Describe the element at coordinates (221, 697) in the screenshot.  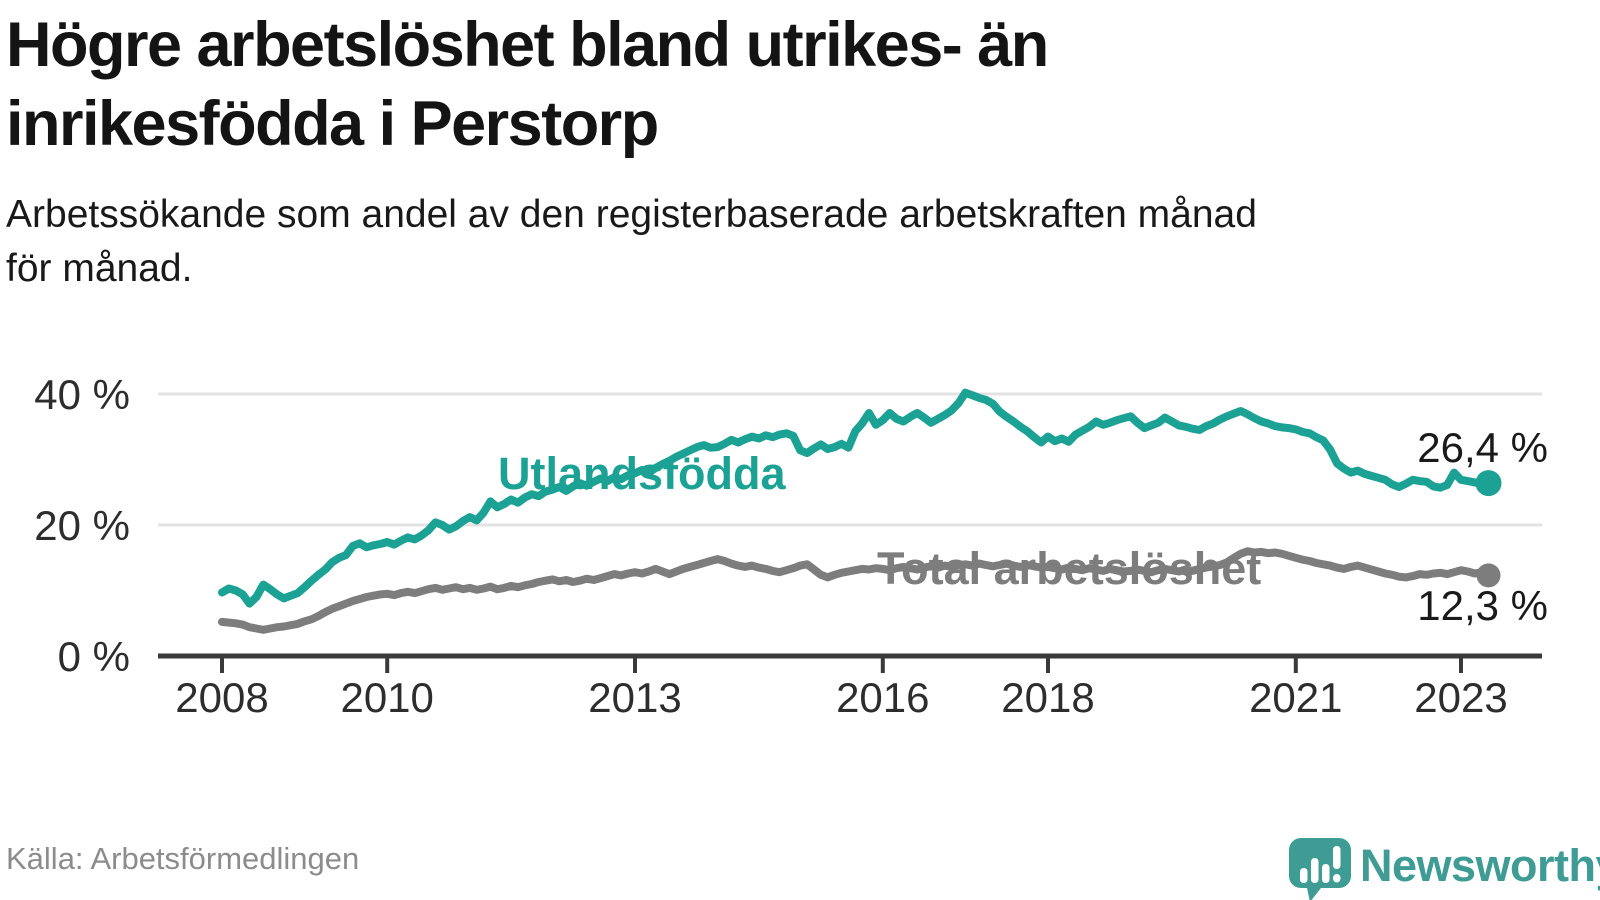
I see `x-tick-label: 2008` at that location.